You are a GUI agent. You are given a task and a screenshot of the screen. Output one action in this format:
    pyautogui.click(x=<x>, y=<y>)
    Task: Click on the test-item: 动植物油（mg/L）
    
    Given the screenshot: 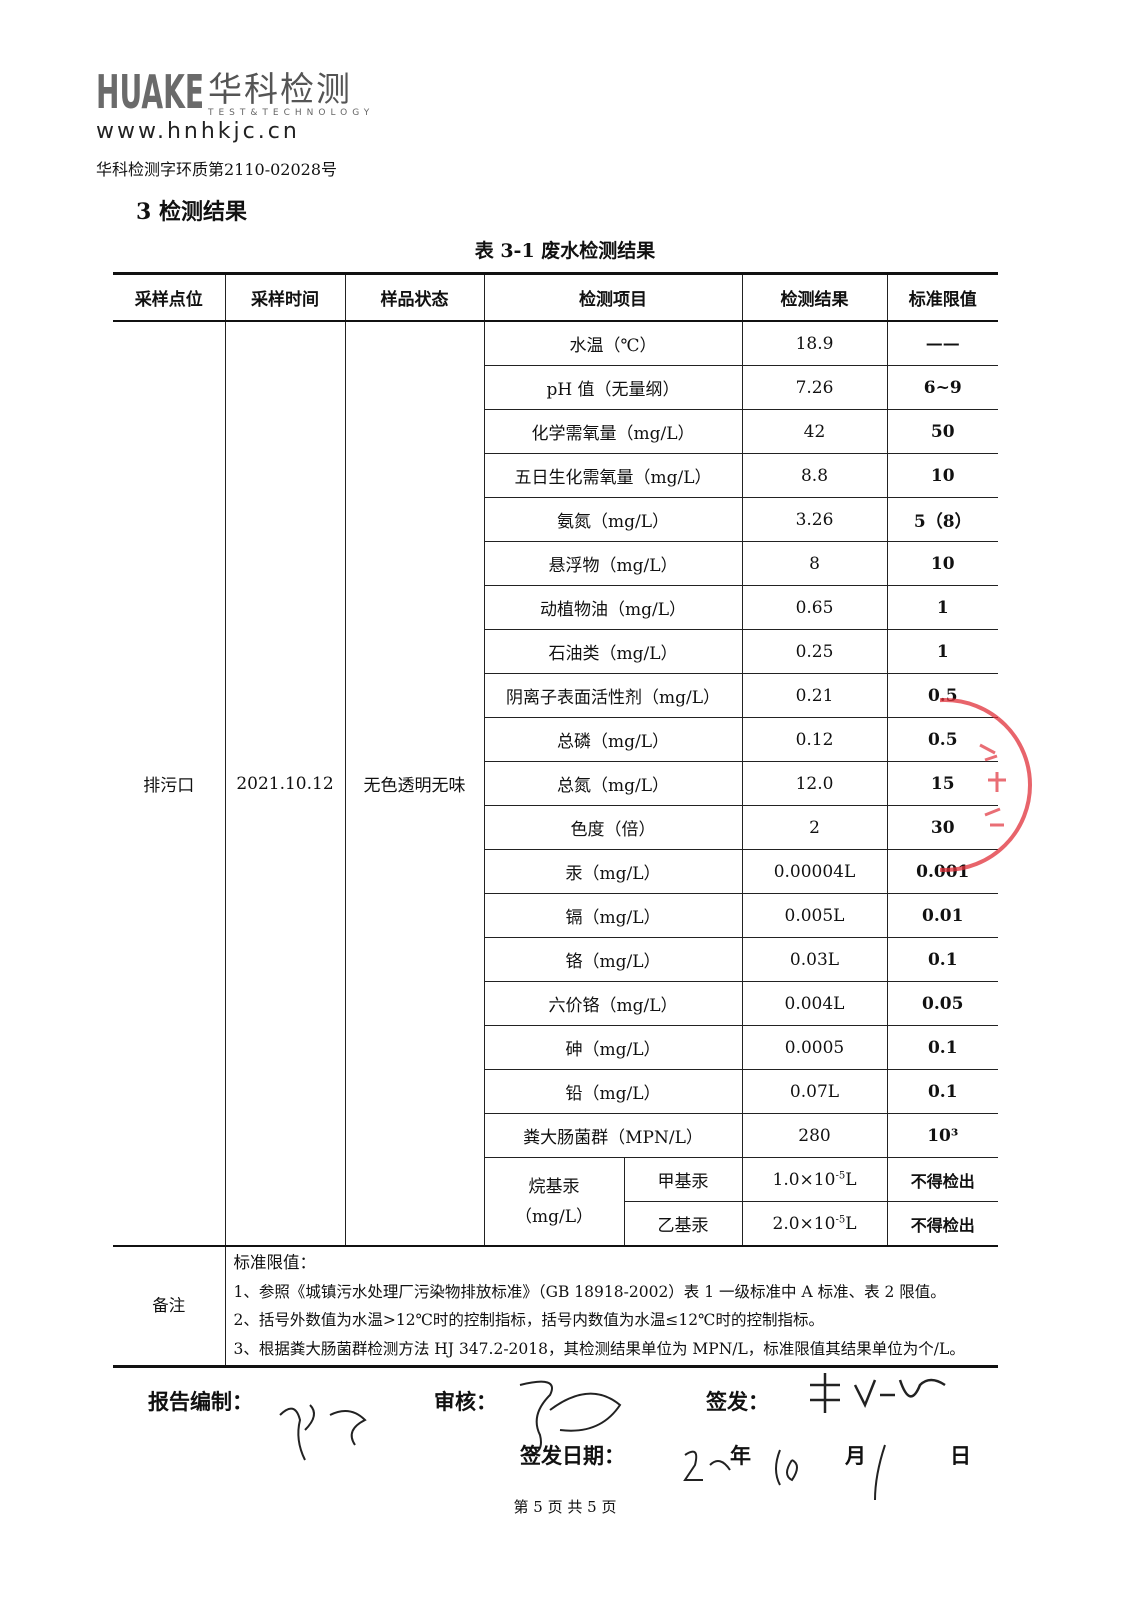 What is the action you would take?
    pyautogui.click(x=613, y=607)
    